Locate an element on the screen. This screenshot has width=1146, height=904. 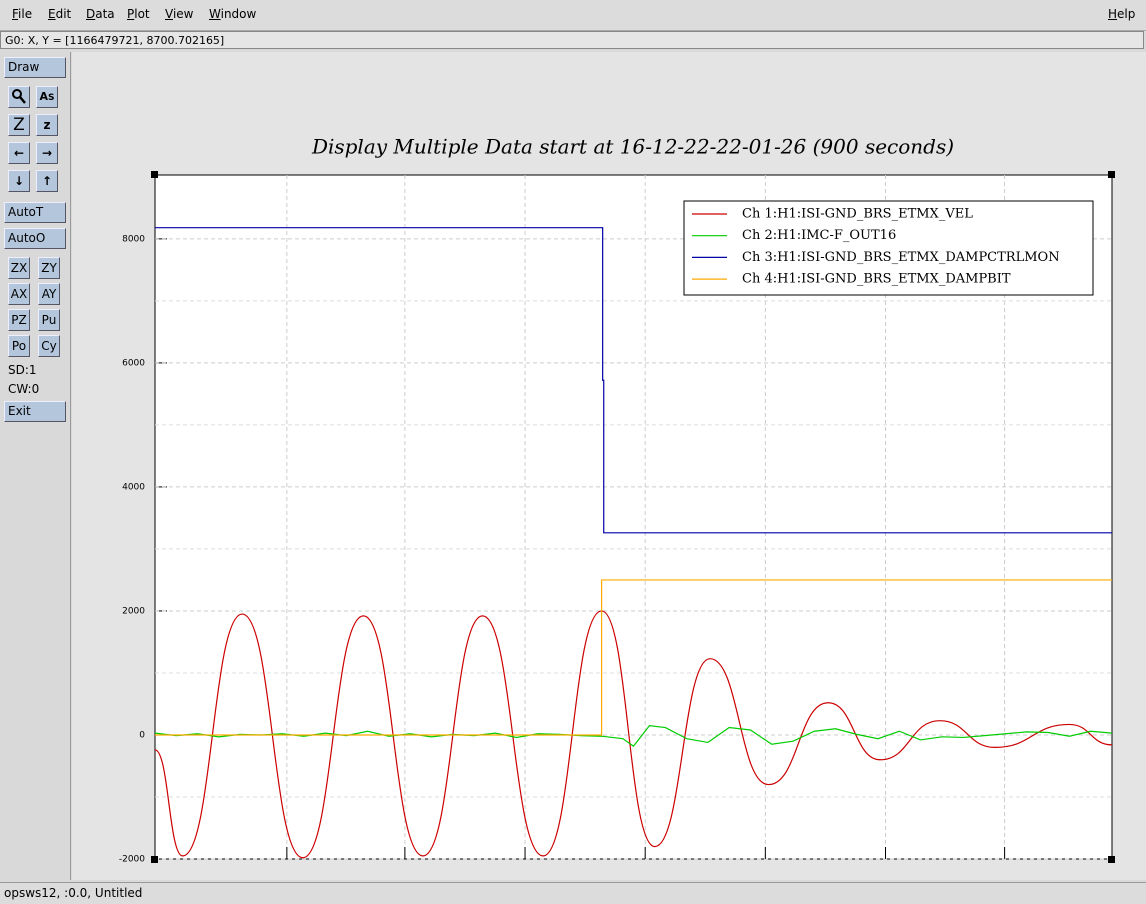
menu-item: Help is located at coordinates (1122, 14).